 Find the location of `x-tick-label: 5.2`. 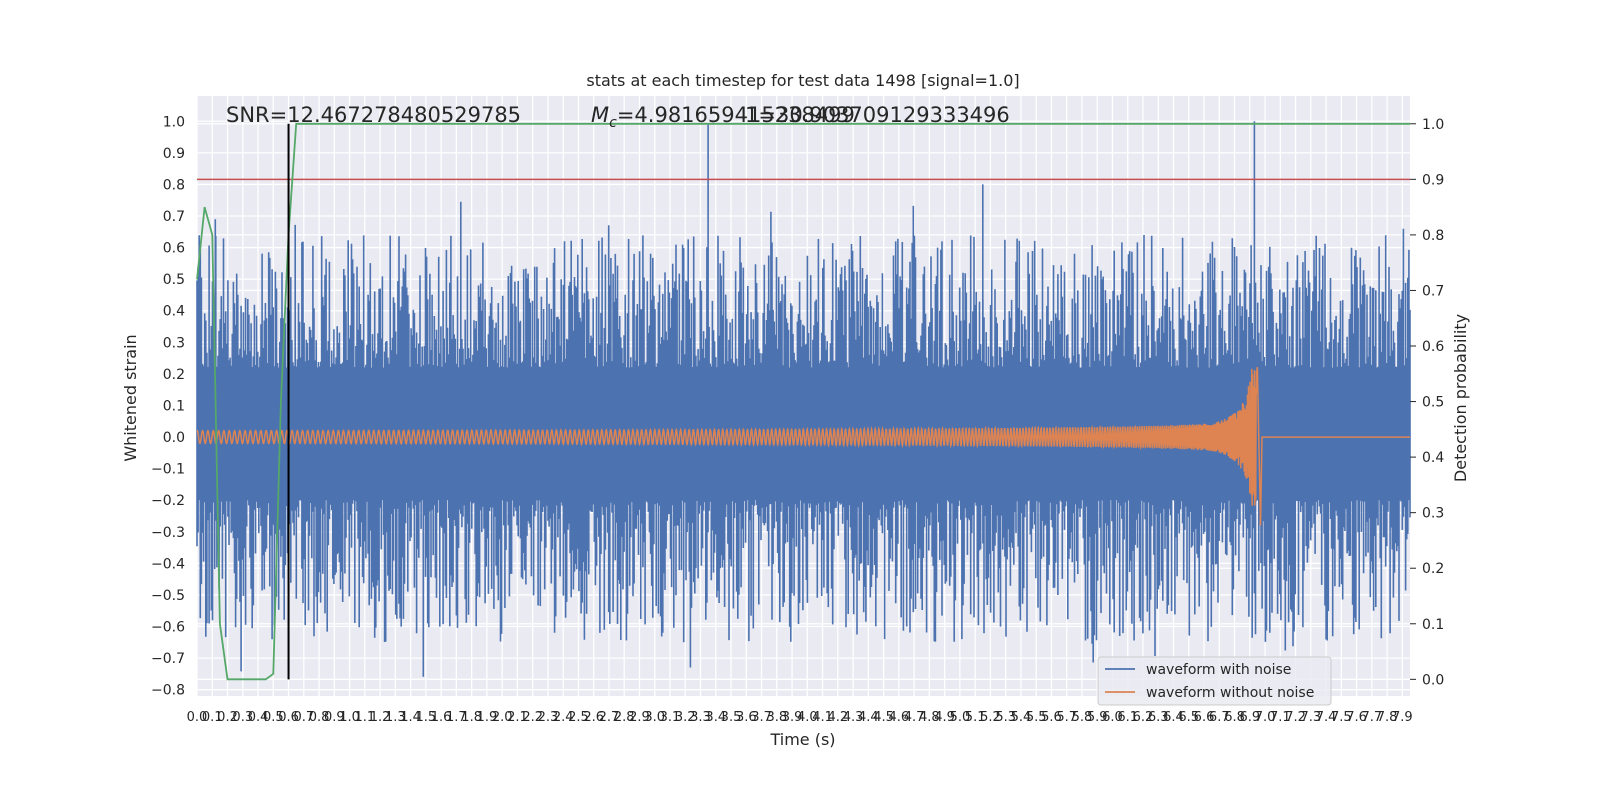

x-tick-label: 5.2 is located at coordinates (990, 717).